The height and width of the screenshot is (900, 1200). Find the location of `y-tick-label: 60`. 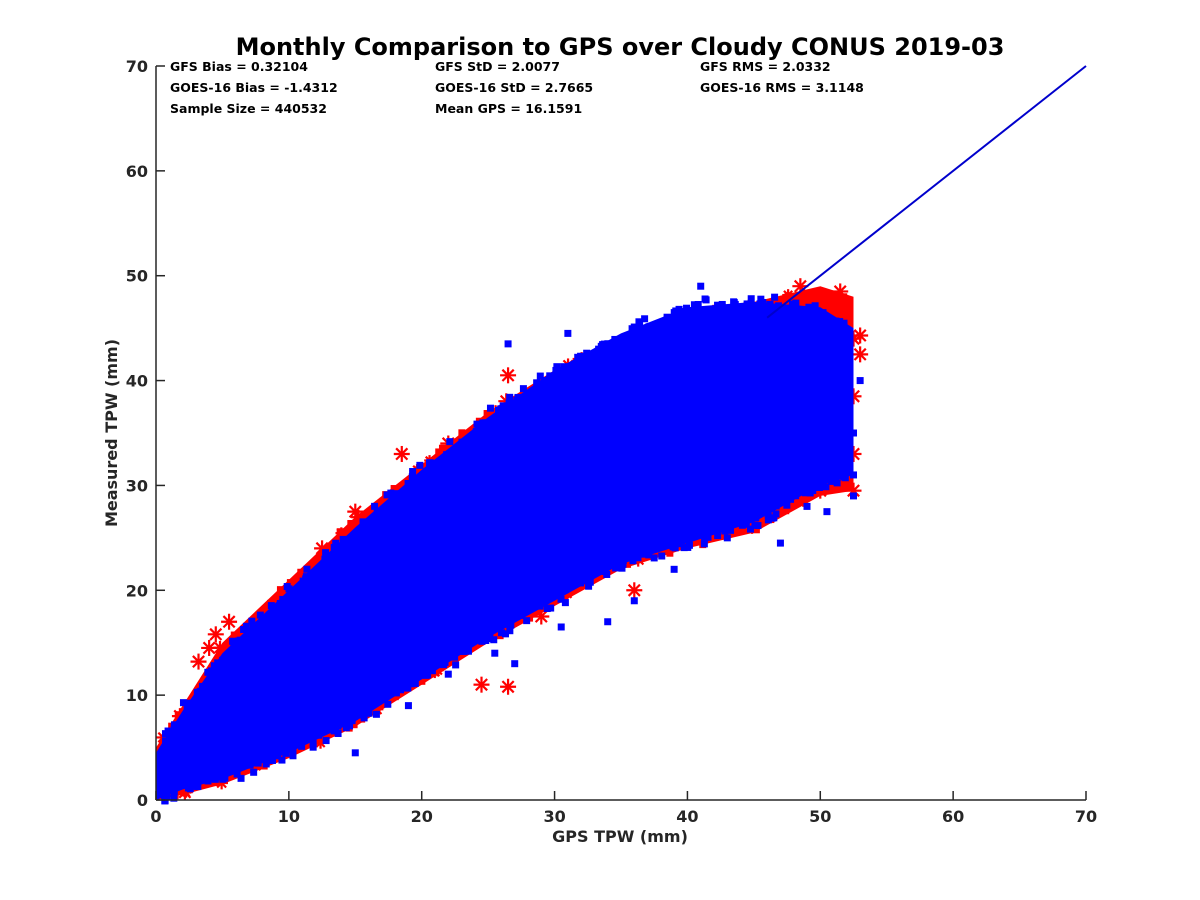

y-tick-label: 60 is located at coordinates (137, 171).